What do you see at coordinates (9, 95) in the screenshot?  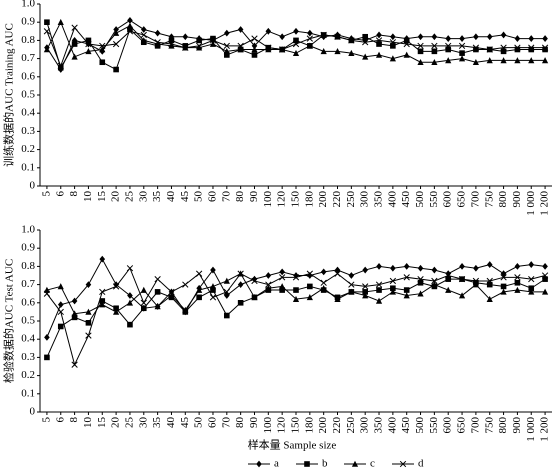 I see `y-axis-title: 训练数据的AUC Training AUC` at bounding box center [9, 95].